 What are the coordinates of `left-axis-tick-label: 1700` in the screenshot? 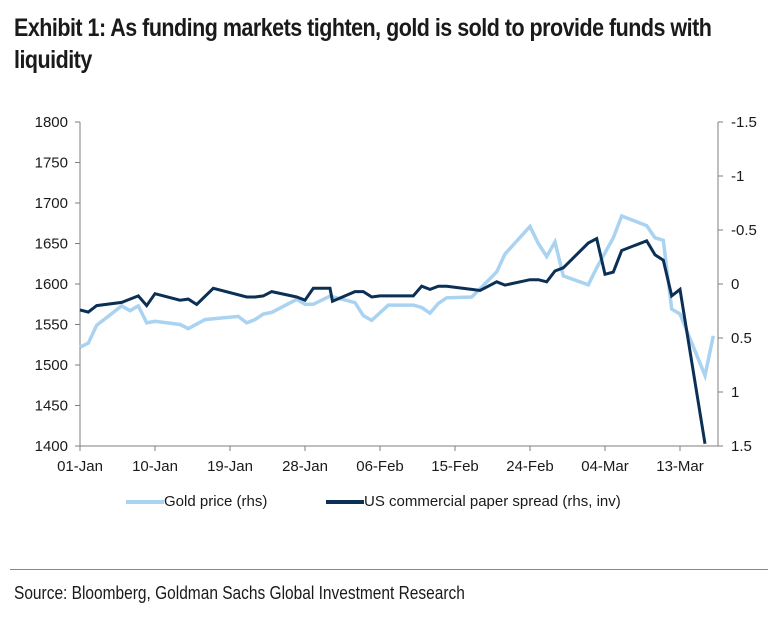 It's located at (51, 203).